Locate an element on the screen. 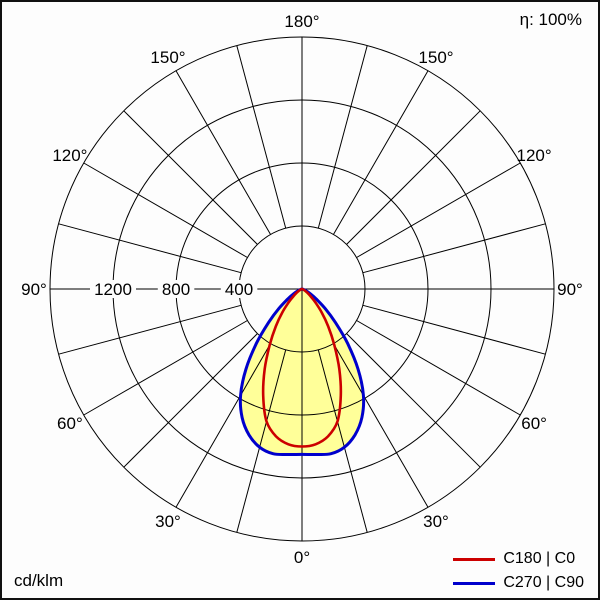 This screenshot has height=600, width=600. svg-text: 0° is located at coordinates (302, 557).